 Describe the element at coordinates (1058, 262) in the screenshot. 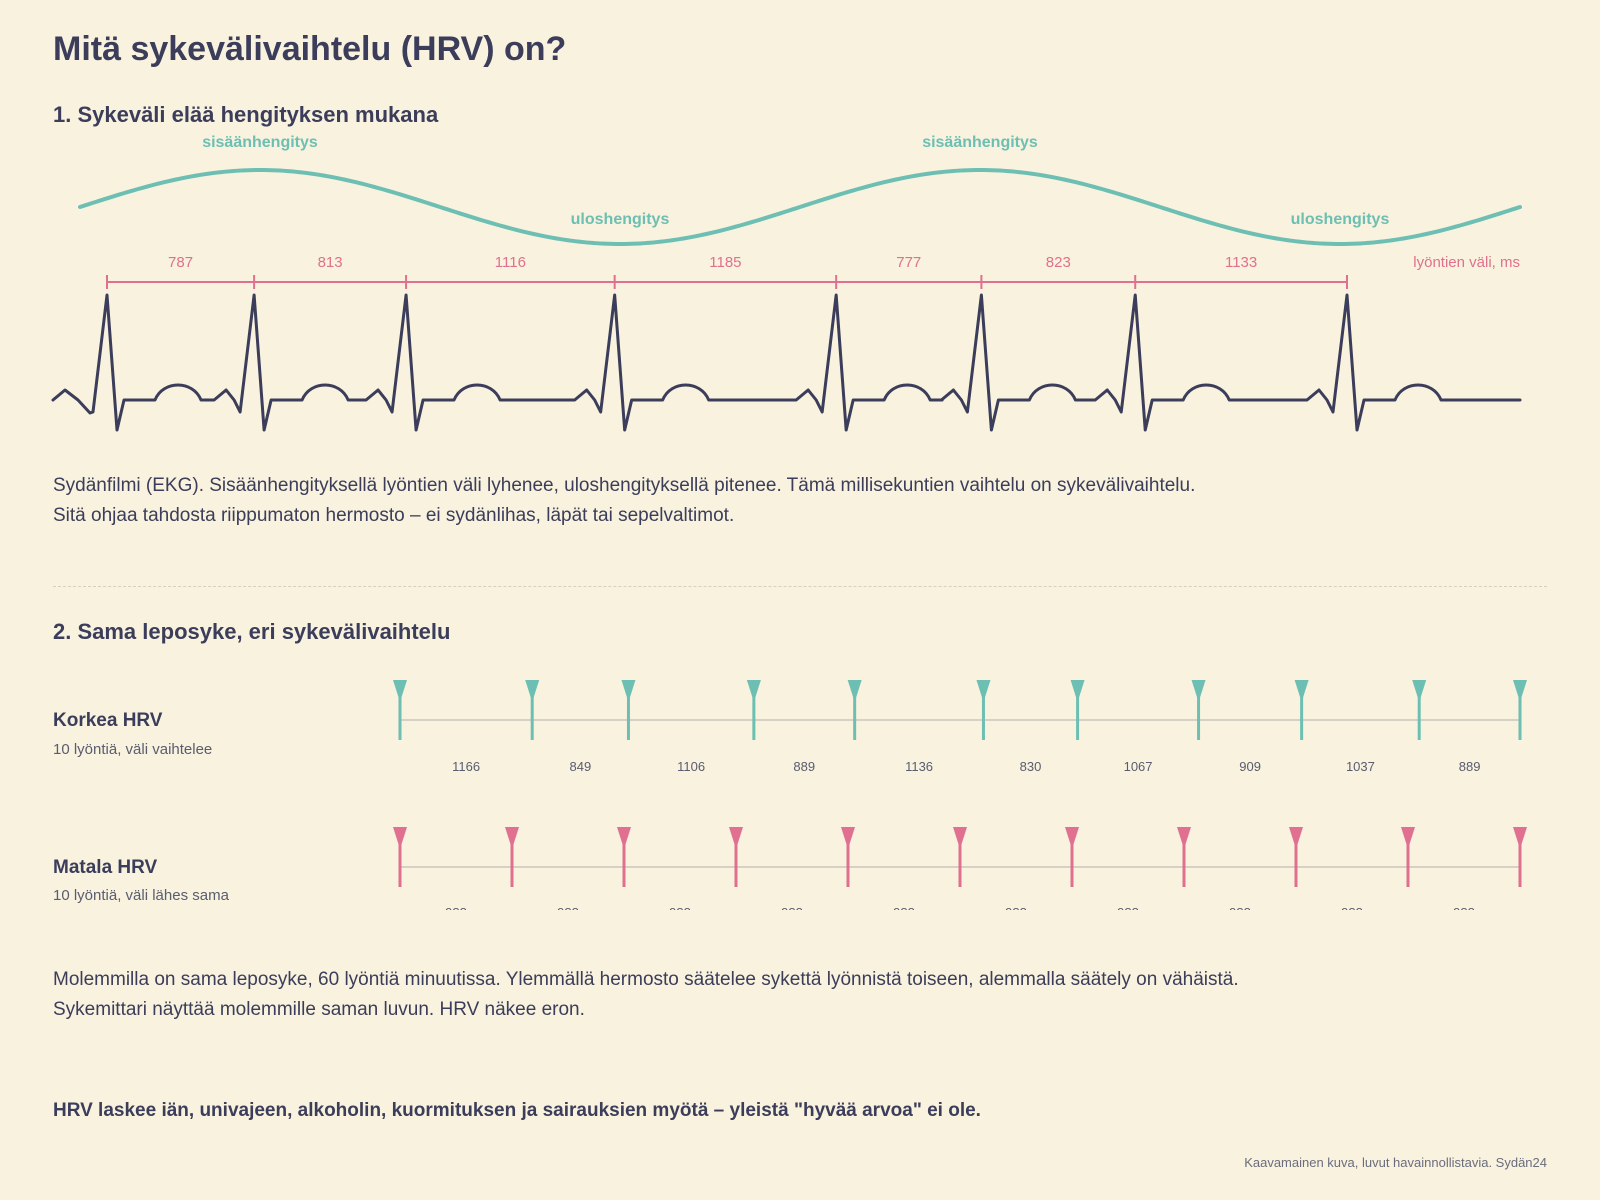

I see `interval-value: 823` at that location.